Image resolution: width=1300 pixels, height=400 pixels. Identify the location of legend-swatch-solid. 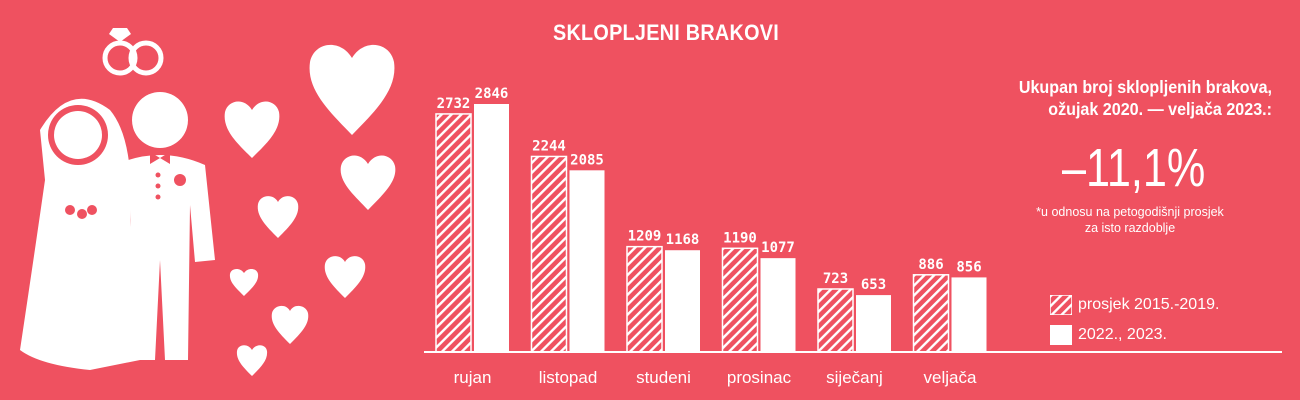
(1061, 335).